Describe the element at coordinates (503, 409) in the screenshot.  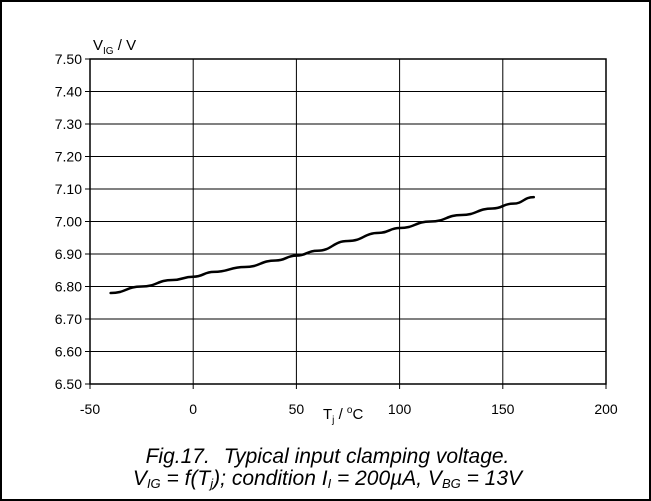
I see `x-tick-label: 150` at that location.